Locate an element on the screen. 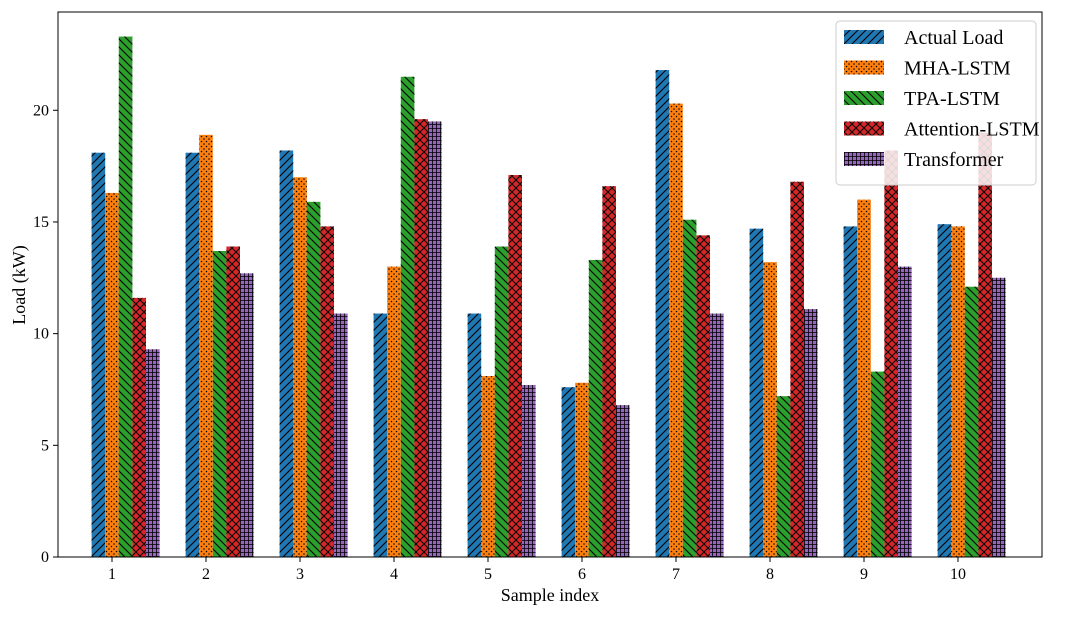  x-tick-label: 2 is located at coordinates (206, 574).